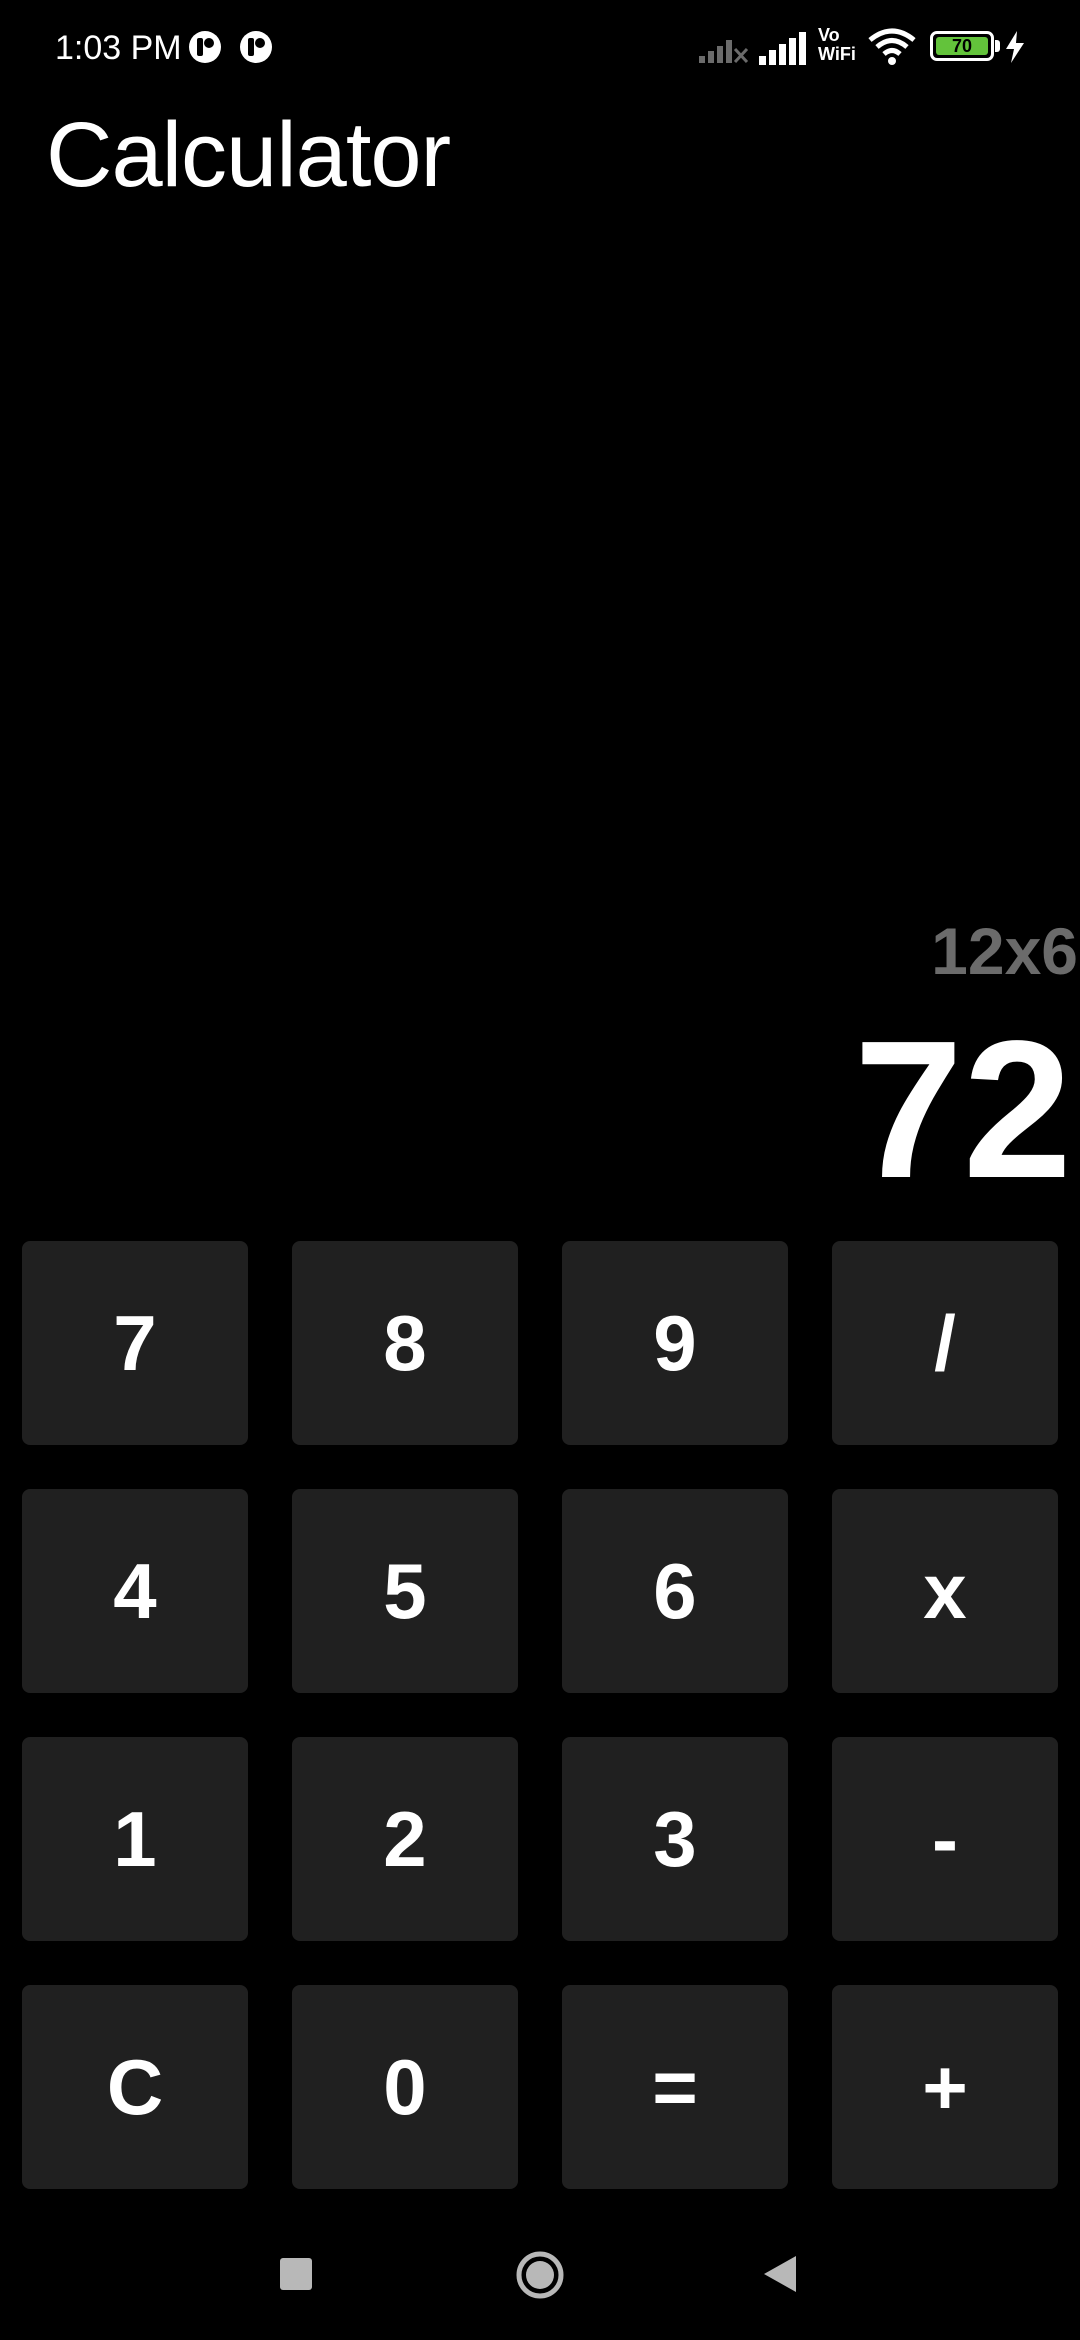 The image size is (1080, 2340). Describe the element at coordinates (405, 1591) in the screenshot. I see `key-5: 5` at that location.